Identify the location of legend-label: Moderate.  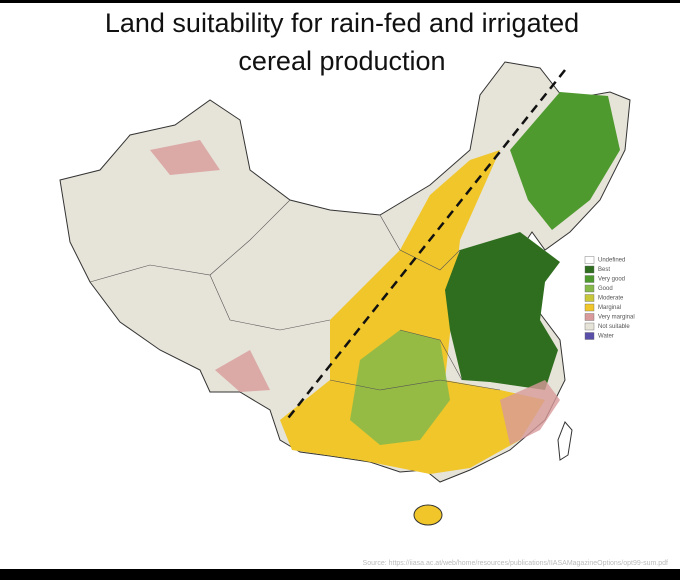
(611, 299).